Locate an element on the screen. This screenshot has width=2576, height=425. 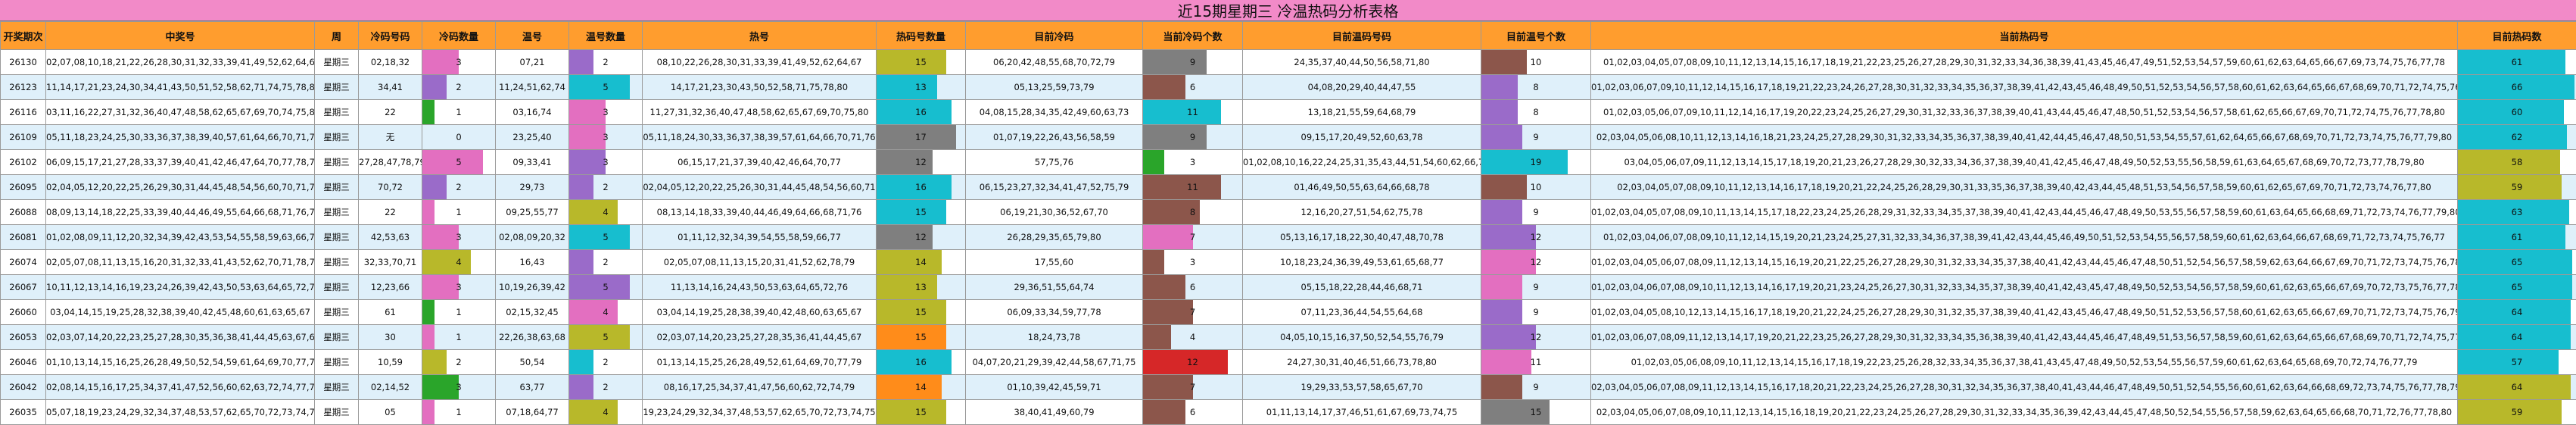
cell-cur-cold: 06,20,42,48,55,68,70,72,79 is located at coordinates (1054, 62).